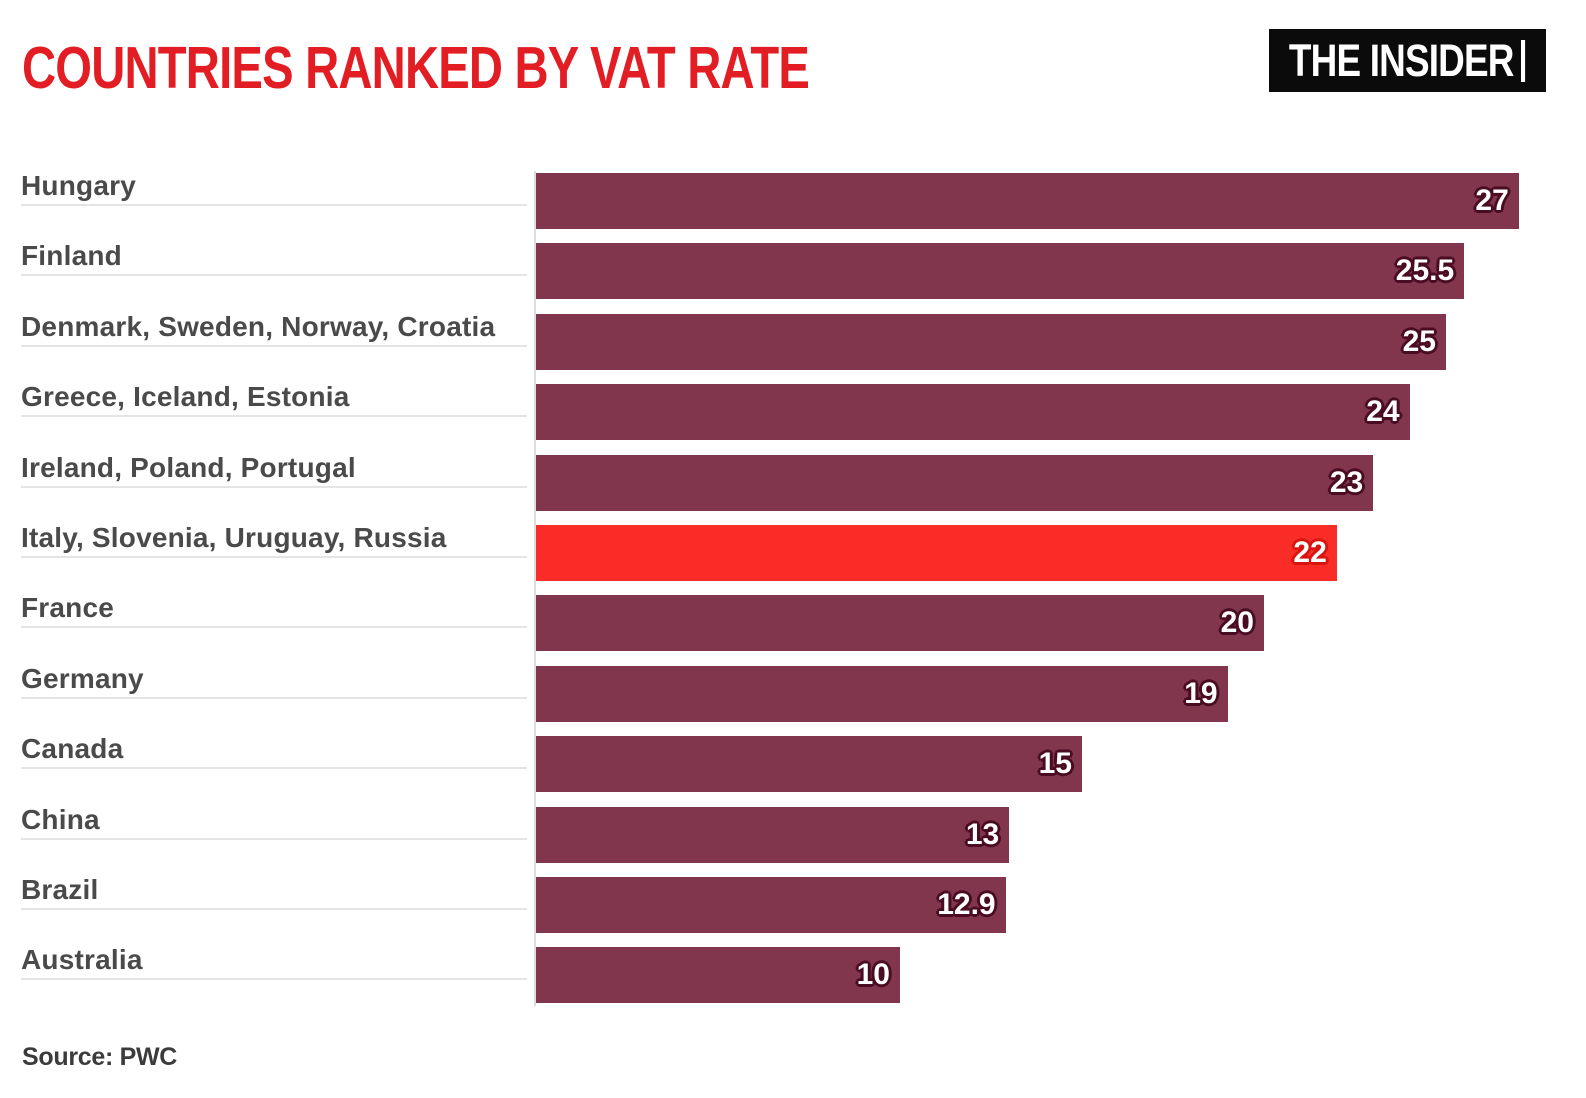 This screenshot has width=1586, height=1098. Describe the element at coordinates (258, 326) in the screenshot. I see `row-label: Denmark, Sweden, Norway, Croatia` at that location.